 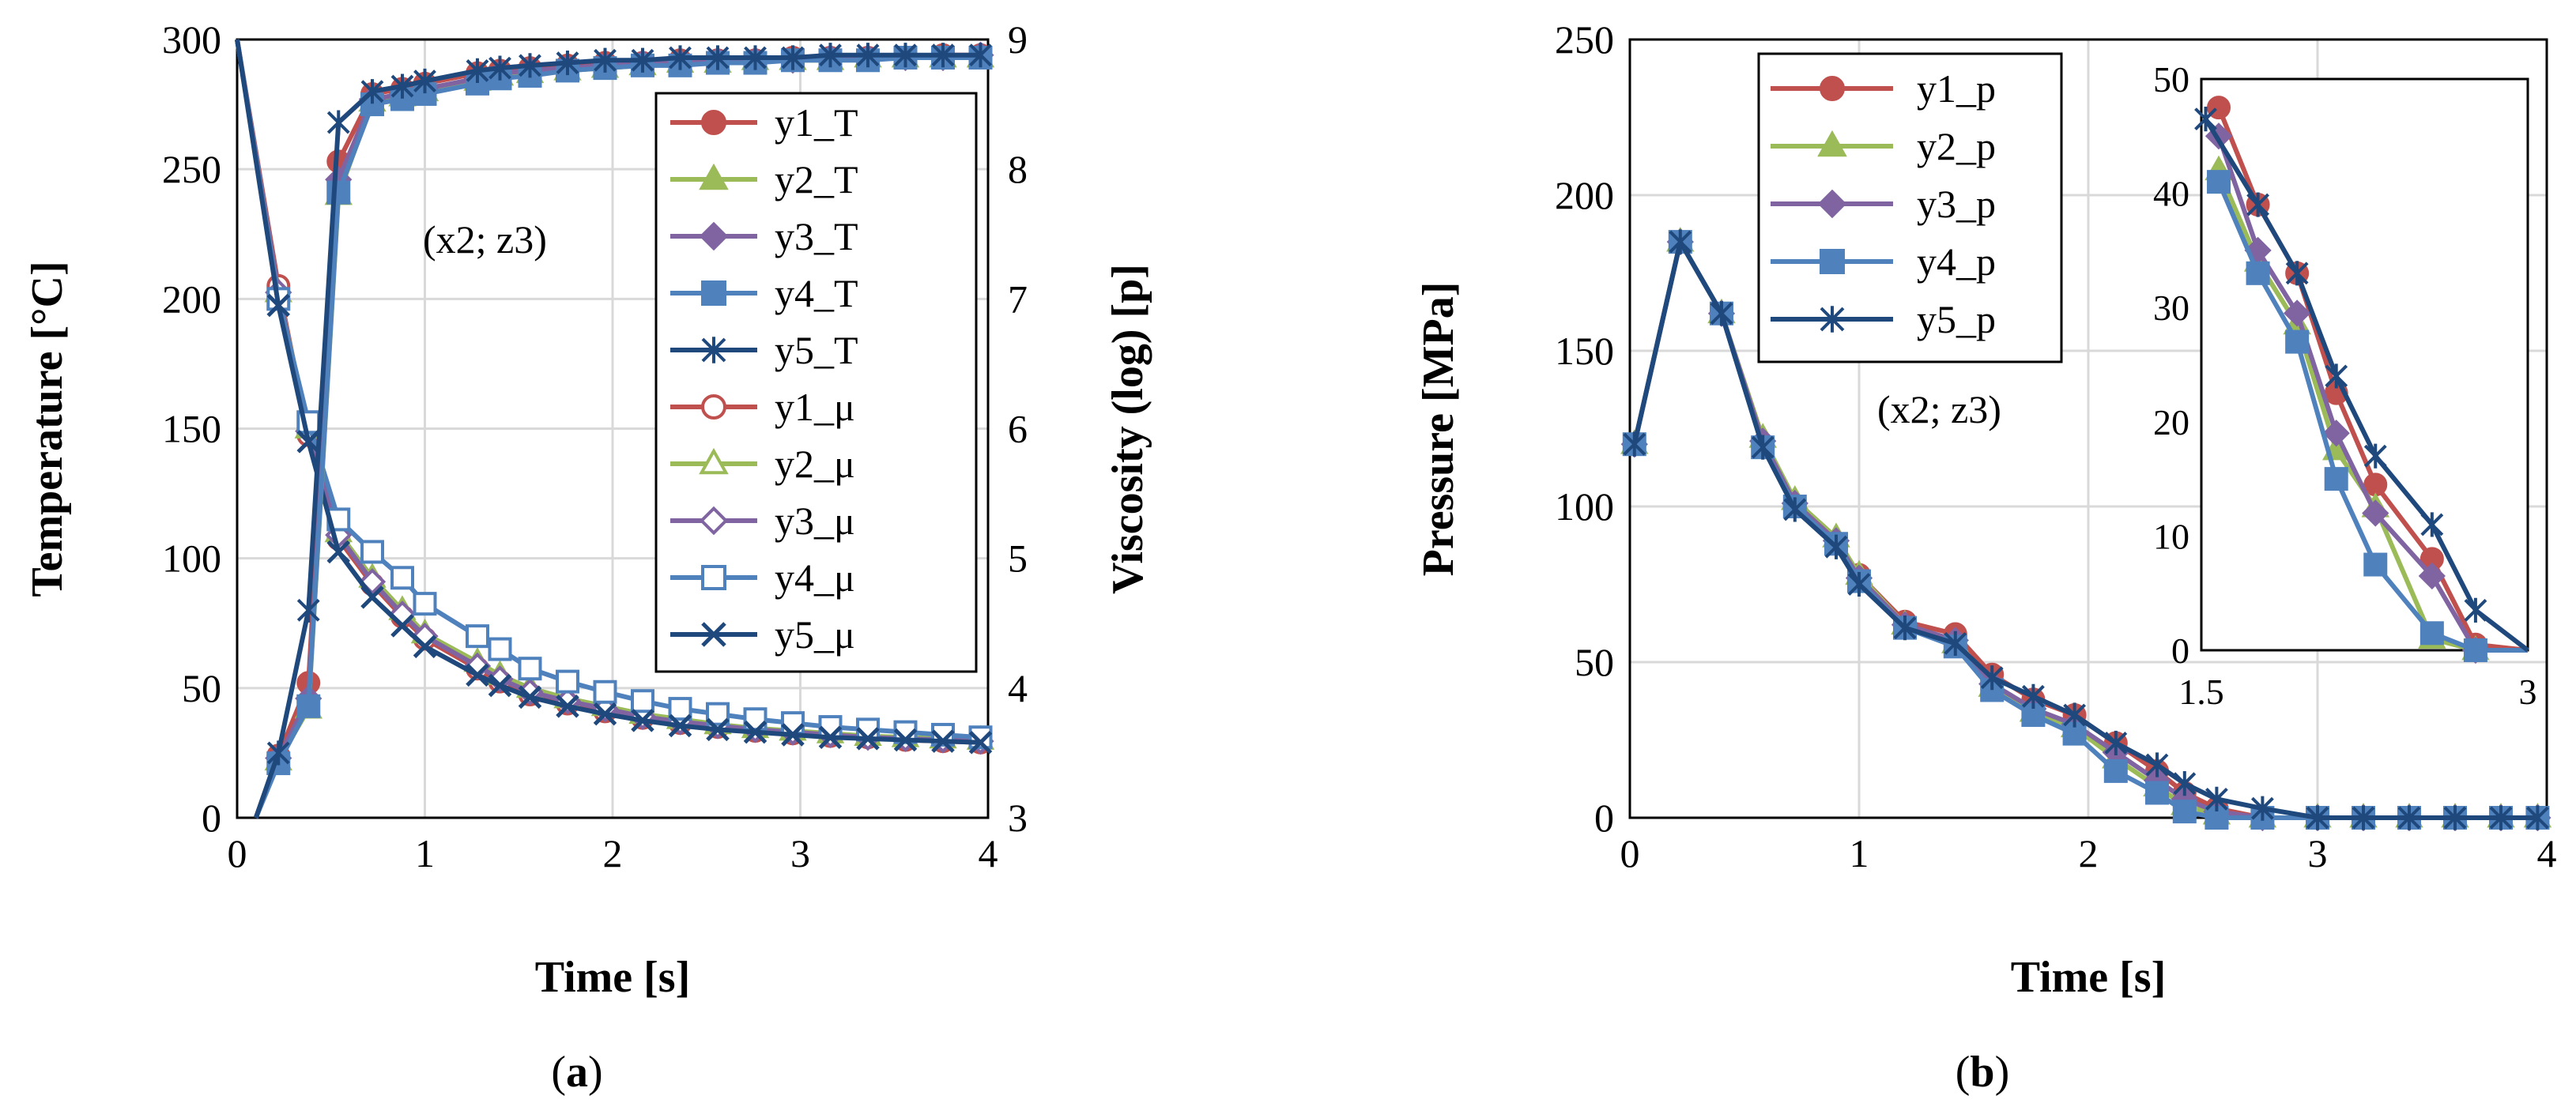 I want to click on panel-b-inset-y-tick-label: 20, so click(x=2171, y=422).